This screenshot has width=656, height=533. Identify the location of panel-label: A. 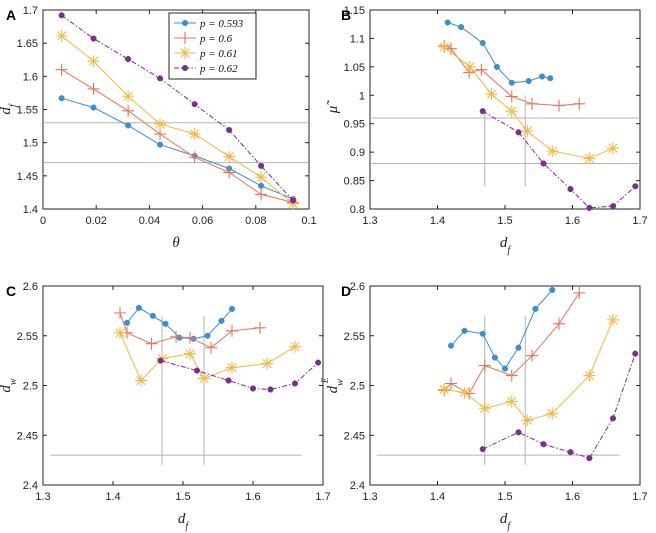
(11, 15).